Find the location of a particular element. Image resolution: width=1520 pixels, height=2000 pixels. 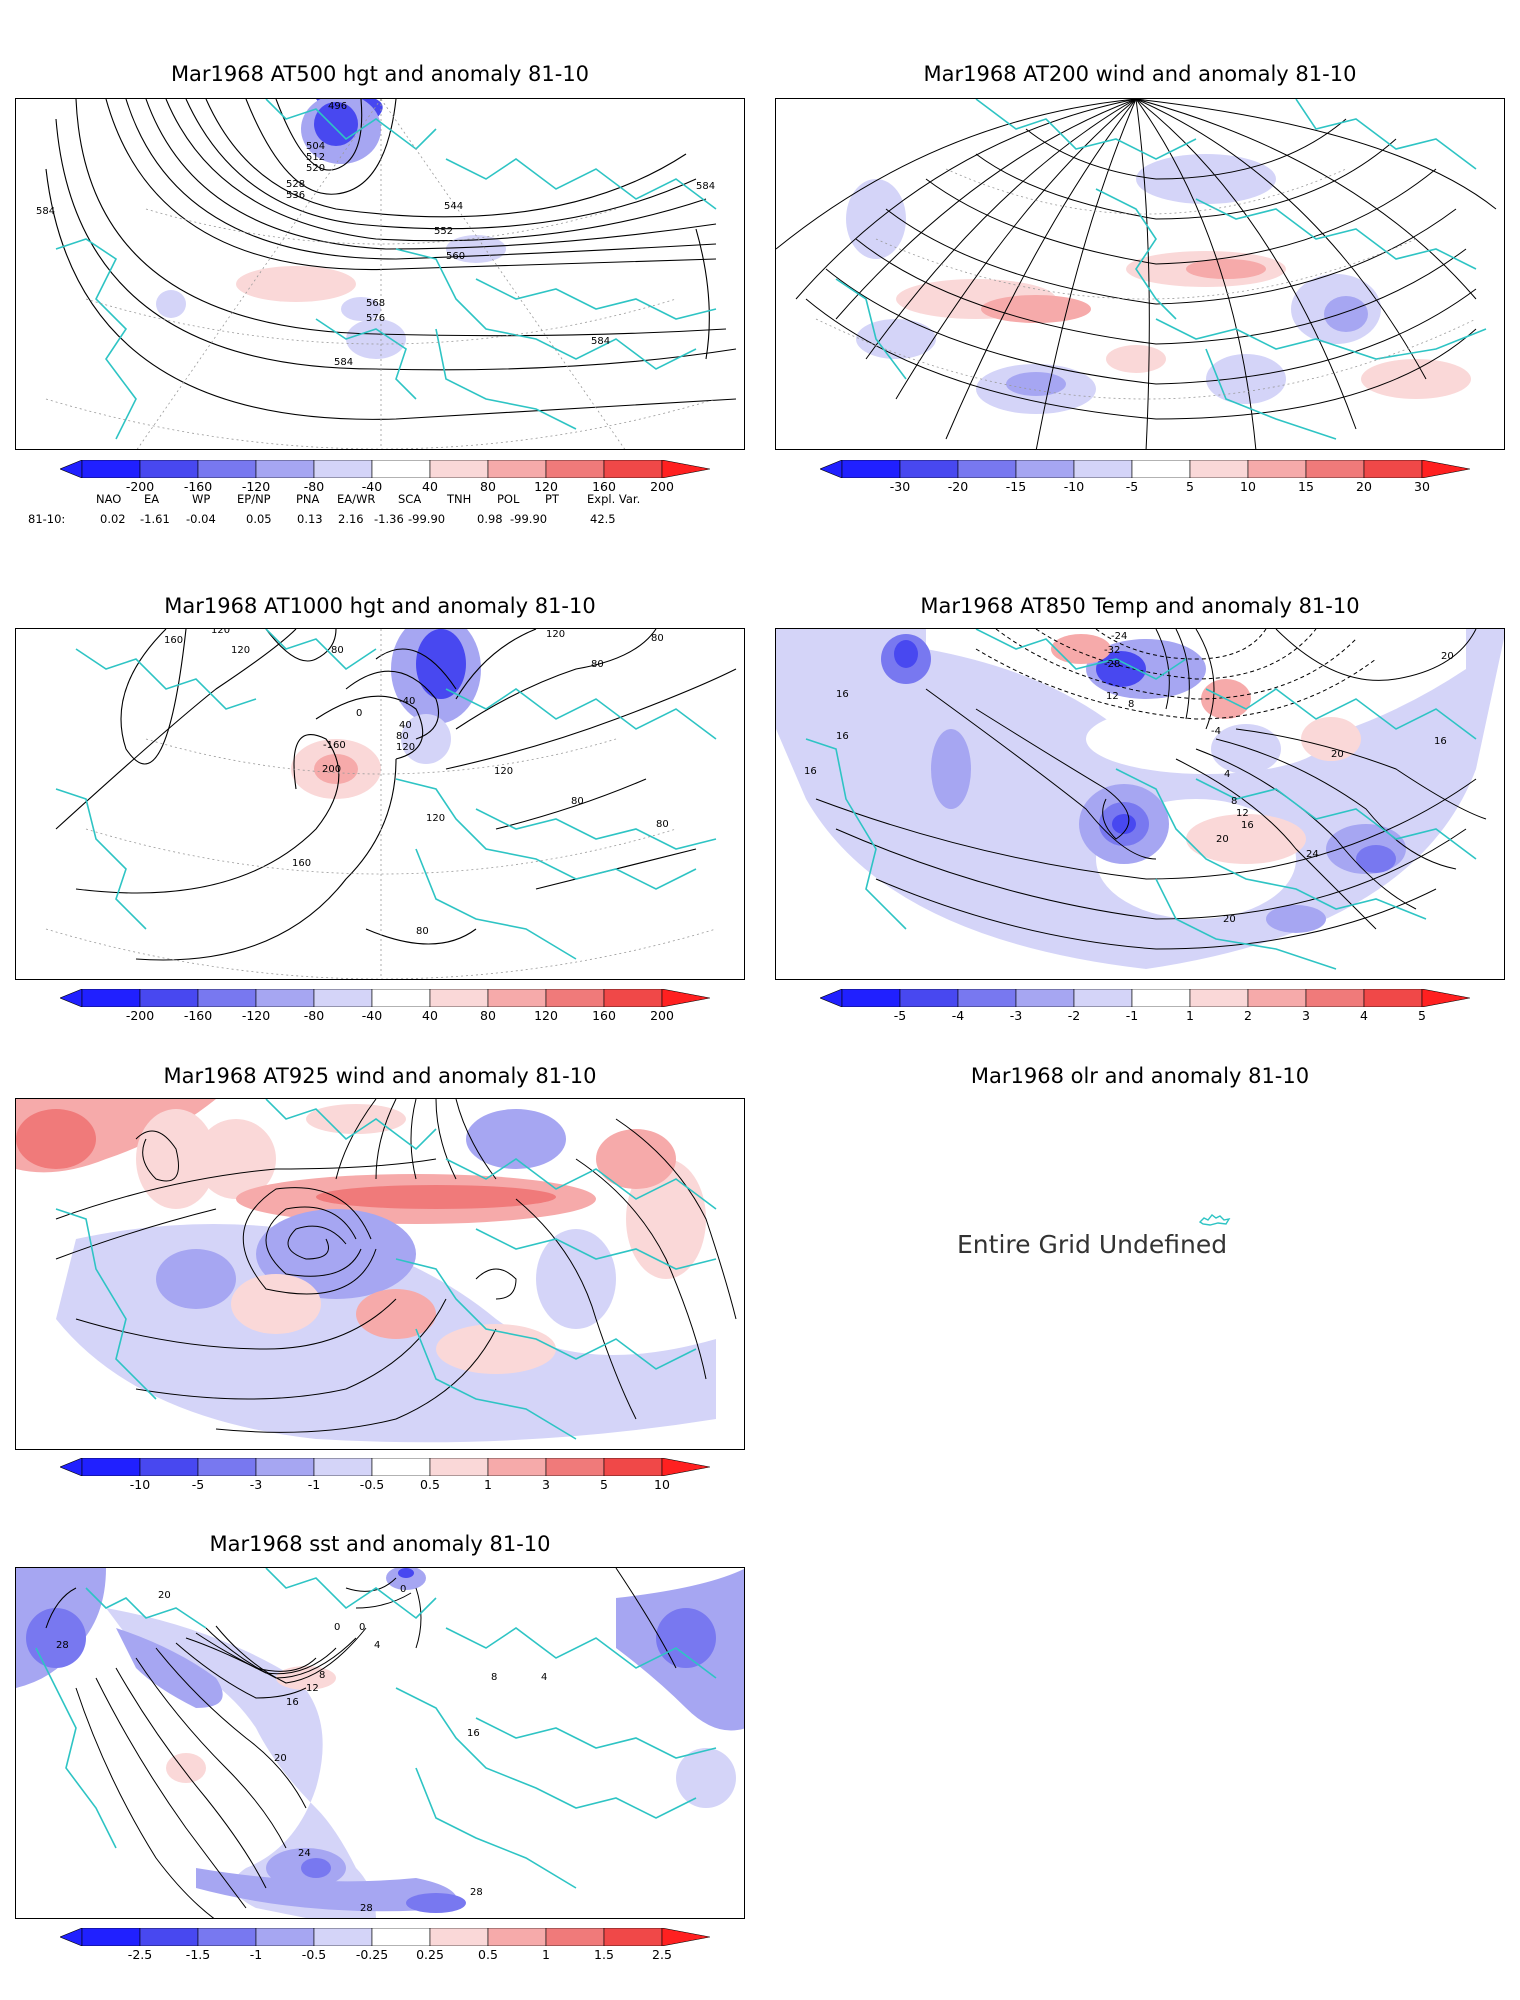

colorbar-850temp: -5 -4 -3 -2 -1 1 2 3 4 5 is located at coordinates (1145, 1010).